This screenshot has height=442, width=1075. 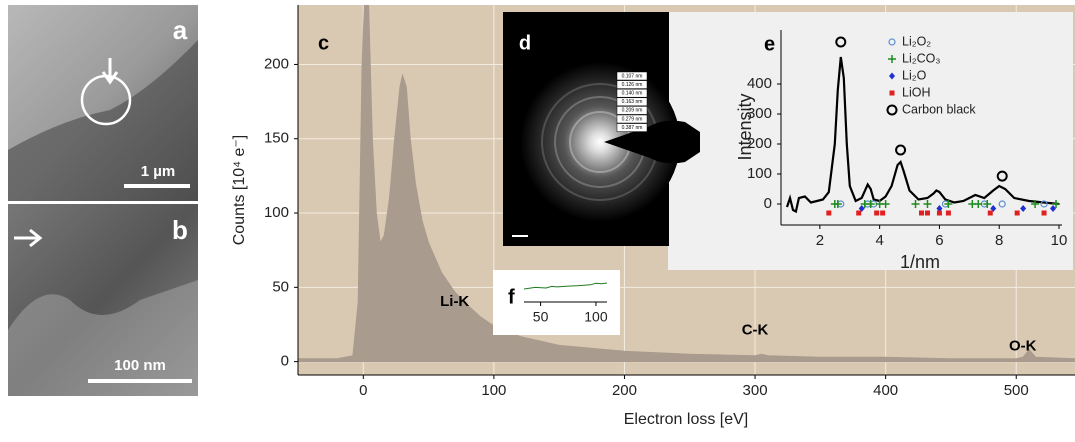 What do you see at coordinates (939, 240) in the screenshot?
I see `x-tick-label: 6` at bounding box center [939, 240].